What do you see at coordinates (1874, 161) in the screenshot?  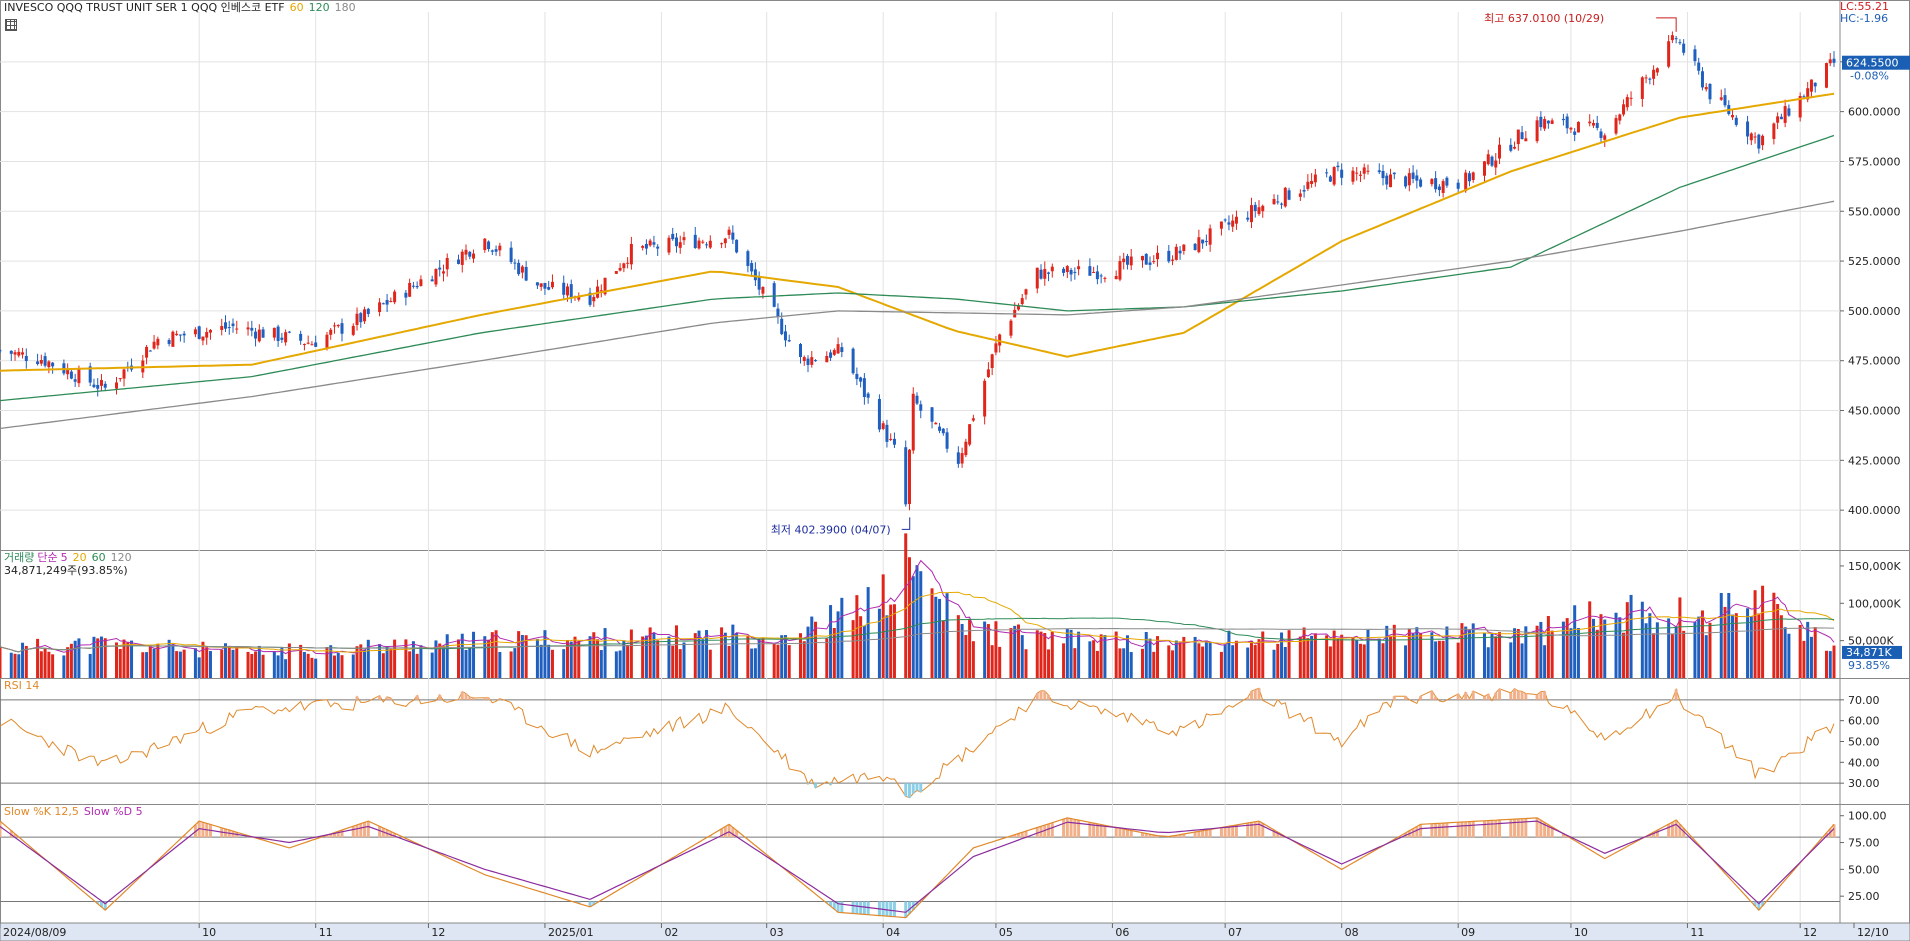 I see `price-y-tick-label: 575.0000` at bounding box center [1874, 161].